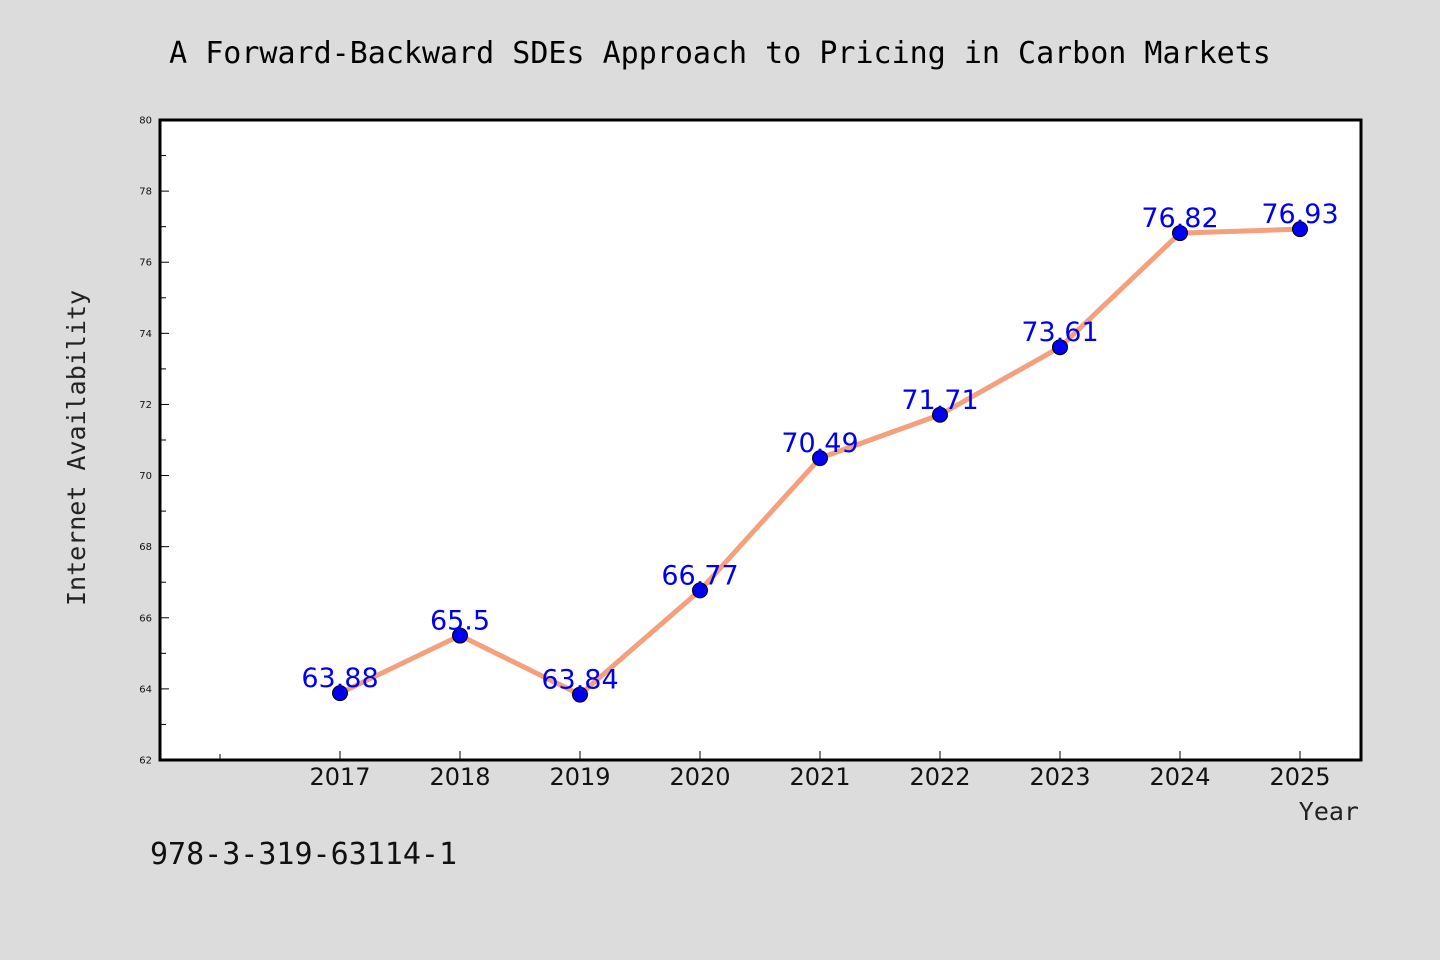  Describe the element at coordinates (339, 777) in the screenshot. I see `x-tick-label: 2017` at that location.